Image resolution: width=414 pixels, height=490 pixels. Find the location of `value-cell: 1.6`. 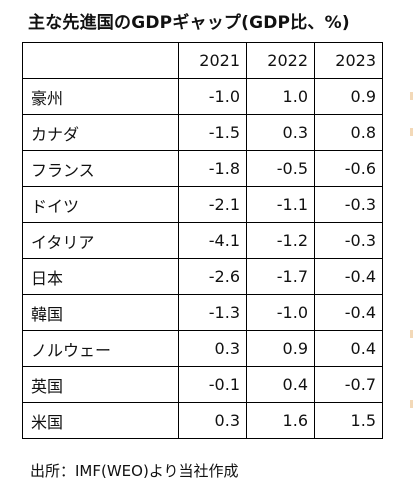

value-cell: 1.6 is located at coordinates (280, 420).